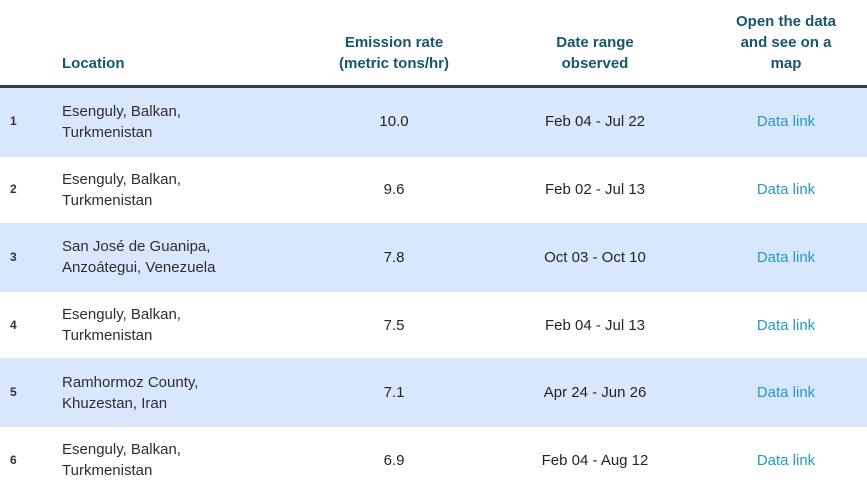  What do you see at coordinates (595, 190) in the screenshot?
I see `row-date-range: Feb 02 - Jul 13` at bounding box center [595, 190].